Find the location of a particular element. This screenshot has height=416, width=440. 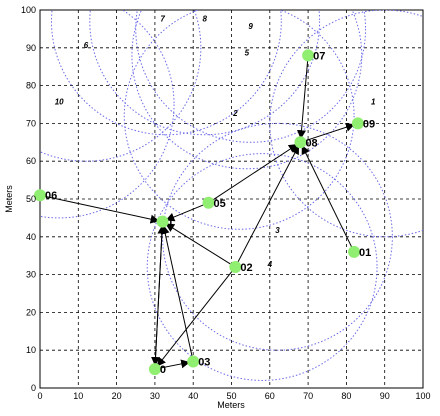

y-tick-label: 20 is located at coordinates (31, 312).